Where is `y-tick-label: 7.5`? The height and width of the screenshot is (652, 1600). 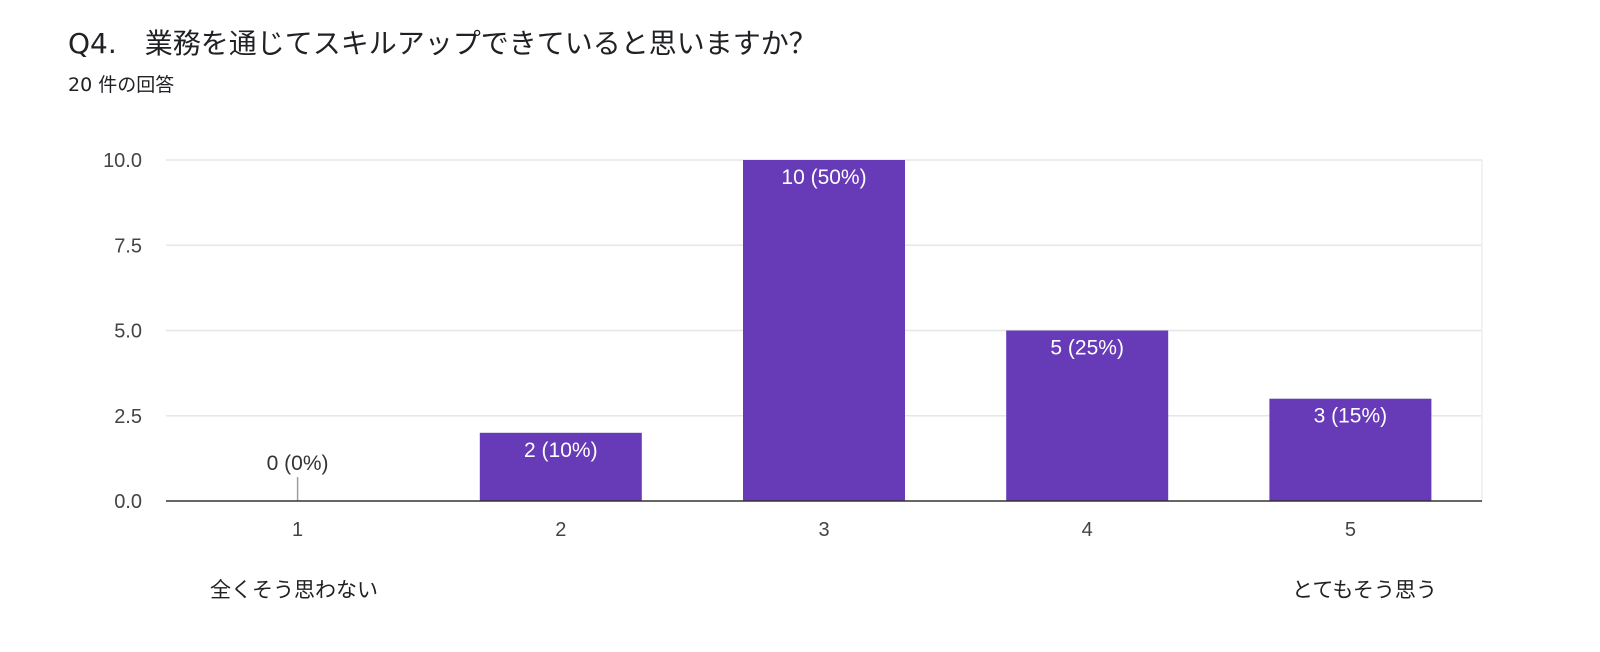
y-tick-label: 7.5 is located at coordinates (128, 246).